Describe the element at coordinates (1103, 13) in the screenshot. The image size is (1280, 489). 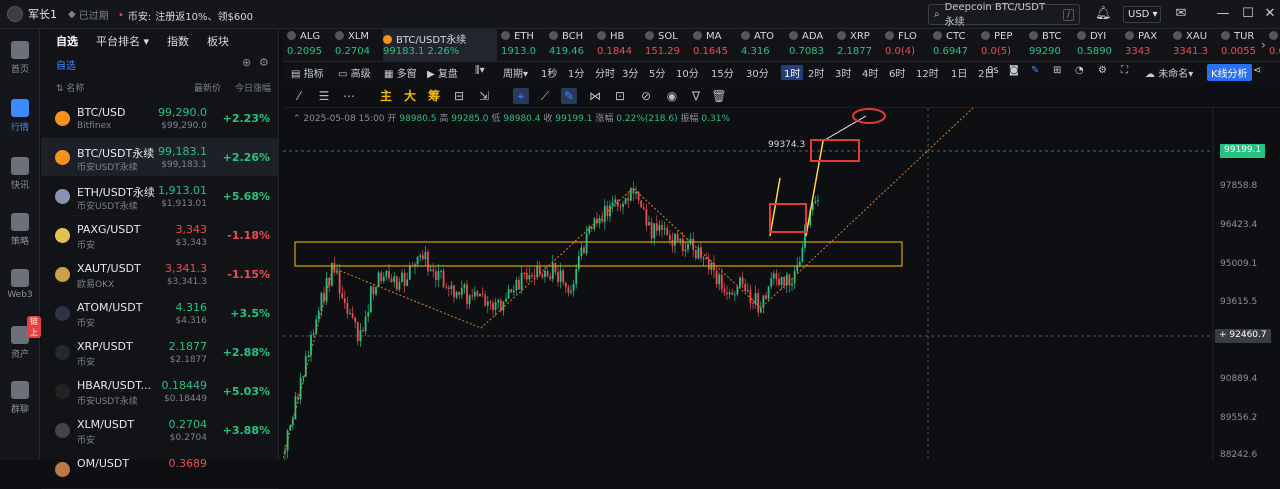
I see `bell-icon: 🔔︎` at that location.